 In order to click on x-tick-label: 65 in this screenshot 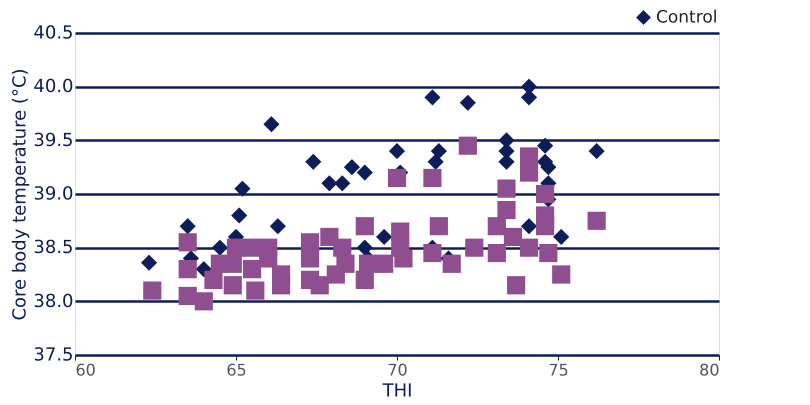, I will do `click(236, 370)`.